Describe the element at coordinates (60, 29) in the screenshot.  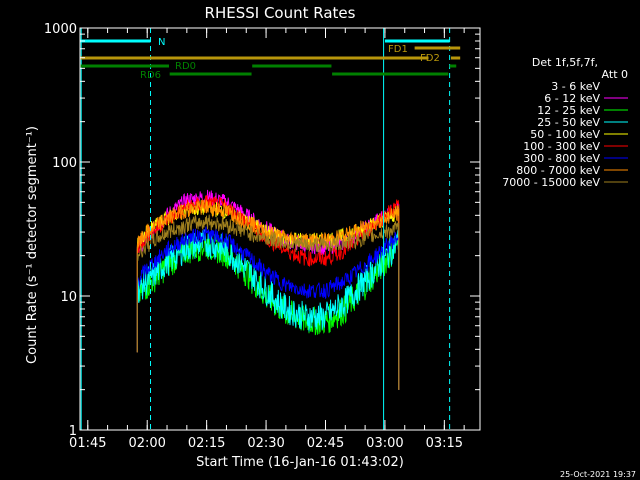
I see `y-tick-label: 1000` at that location.